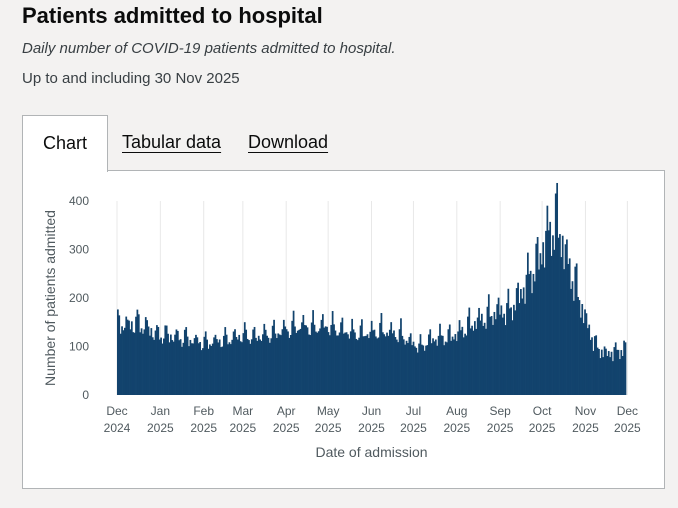 The image size is (678, 508). What do you see at coordinates (160, 411) in the screenshot?
I see `x-tick-label-month: Jan` at bounding box center [160, 411].